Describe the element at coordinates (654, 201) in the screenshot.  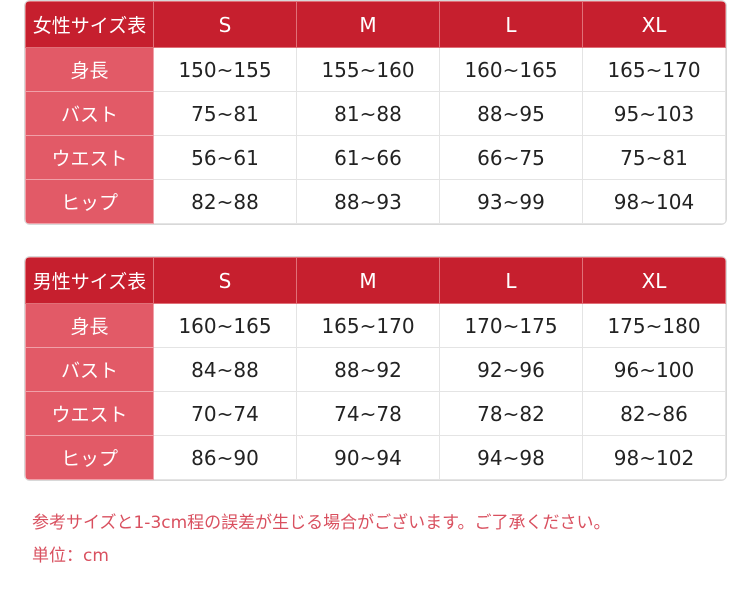
I see `size-value: 98~104` at that location.